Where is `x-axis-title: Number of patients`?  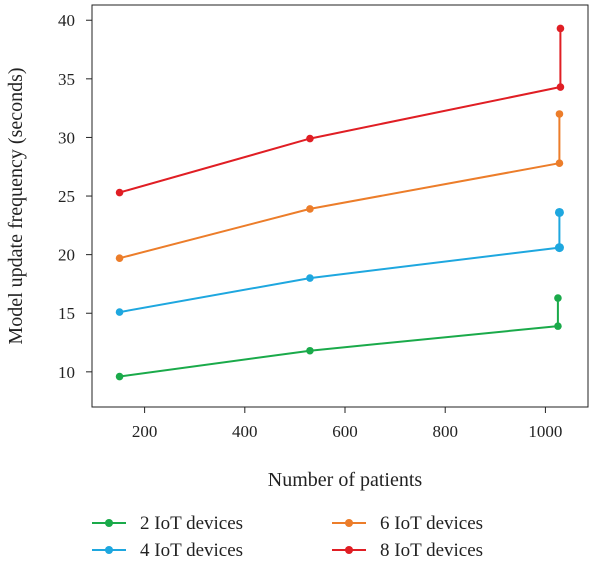
x-axis-title: Number of patients is located at coordinates (345, 480).